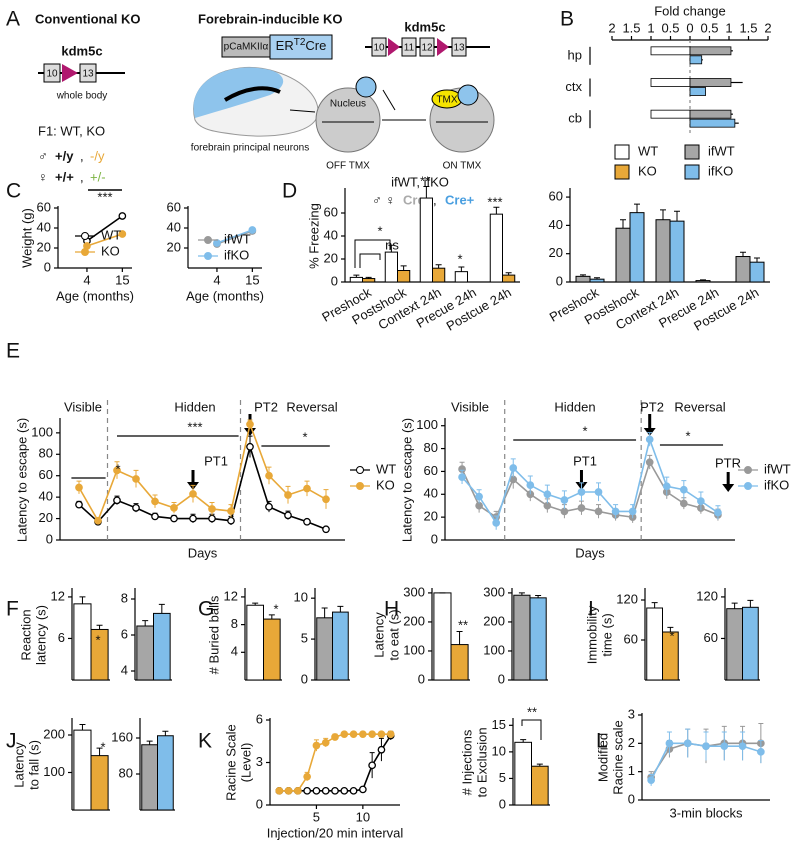 Image resolution: width=800 pixels, height=852 pixels. What do you see at coordinates (246, 47) in the screenshot?
I see `promoter: pCaMKIIα` at bounding box center [246, 47].